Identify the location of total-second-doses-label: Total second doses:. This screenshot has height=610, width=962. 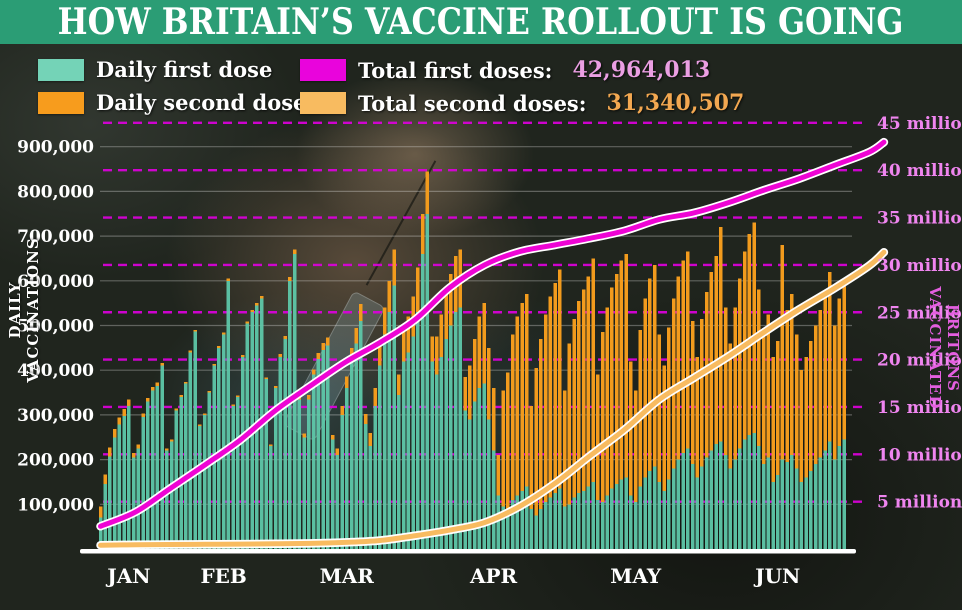
(472, 103).